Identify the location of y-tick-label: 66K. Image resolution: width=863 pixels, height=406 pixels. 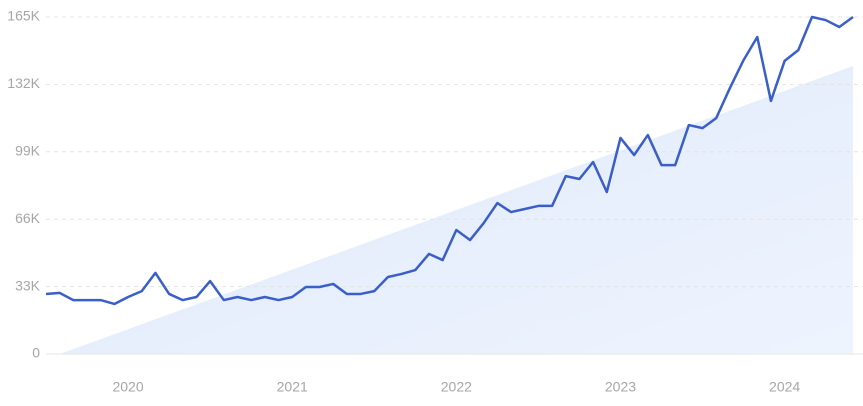
(28, 218).